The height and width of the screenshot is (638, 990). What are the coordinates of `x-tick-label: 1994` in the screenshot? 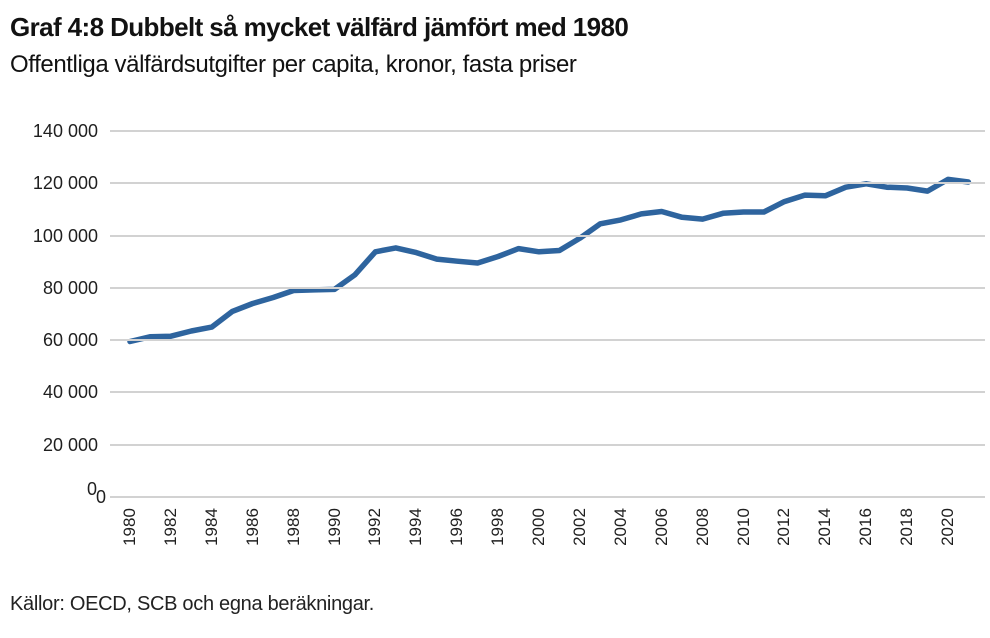 It's located at (416, 527).